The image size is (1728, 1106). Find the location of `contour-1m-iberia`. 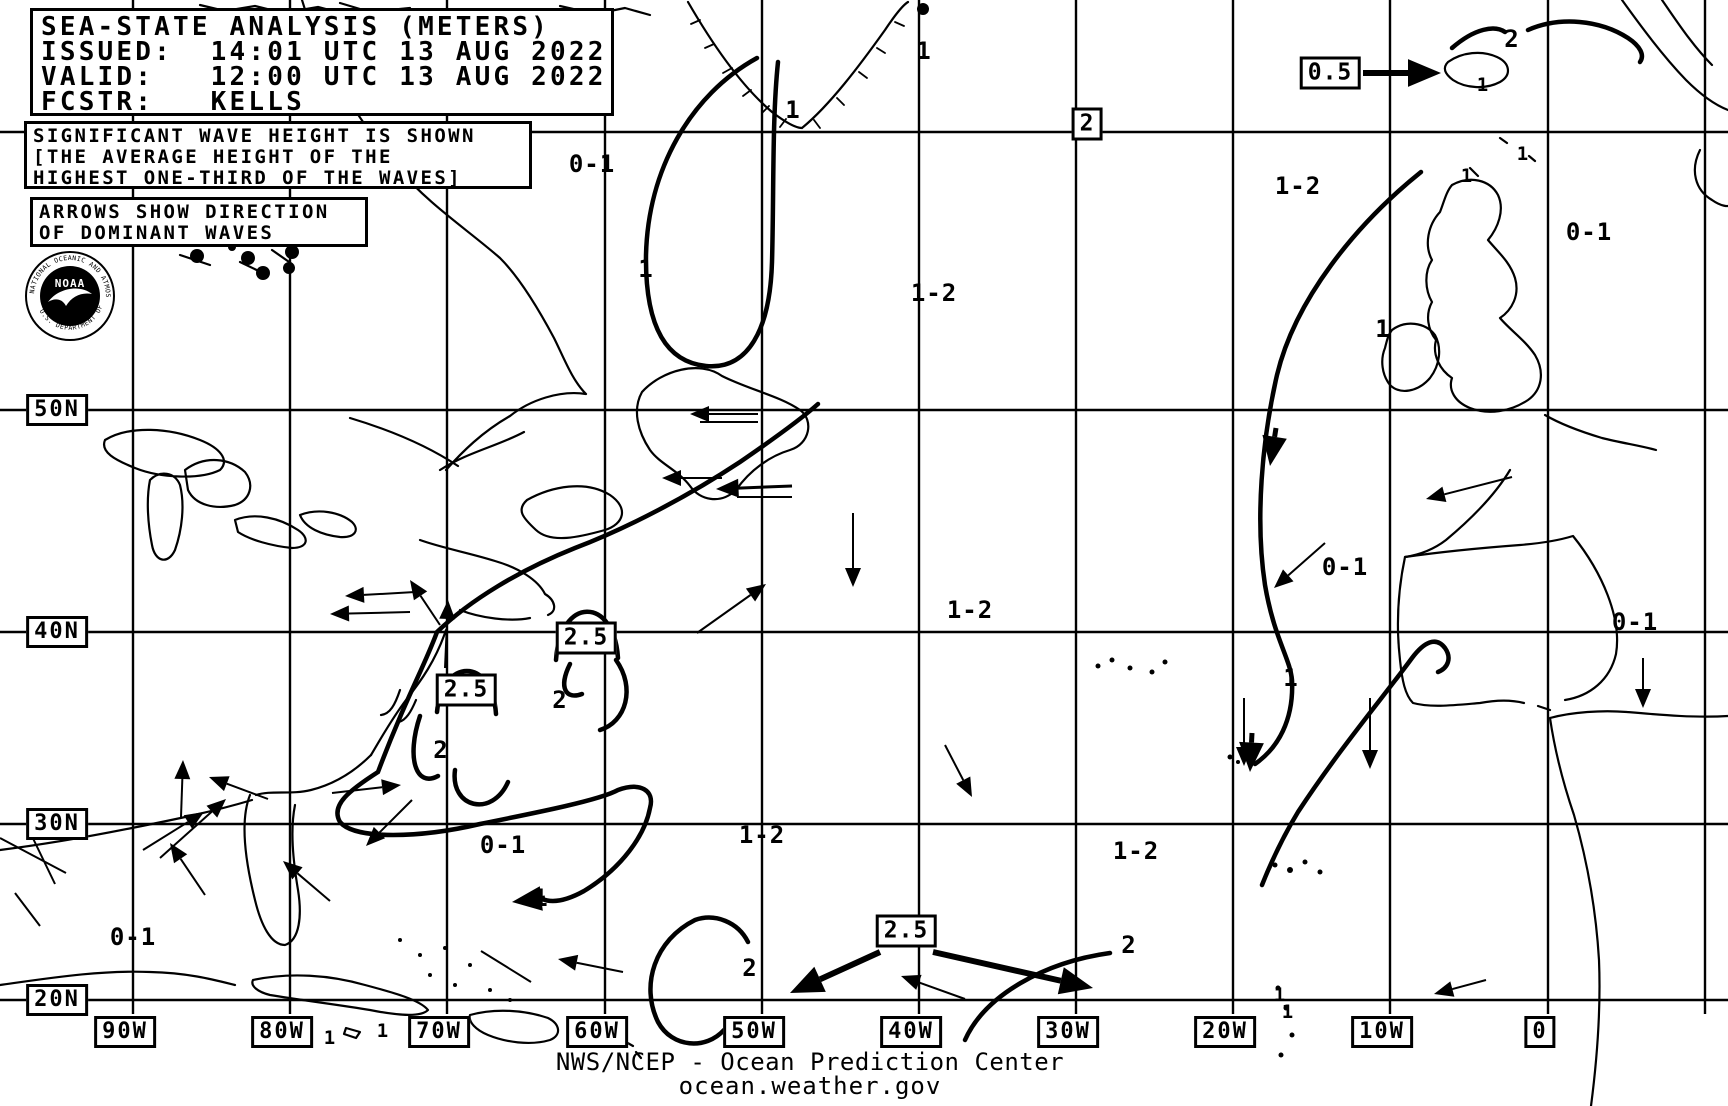

contour-1m-iberia is located at coordinates (1355, 763).